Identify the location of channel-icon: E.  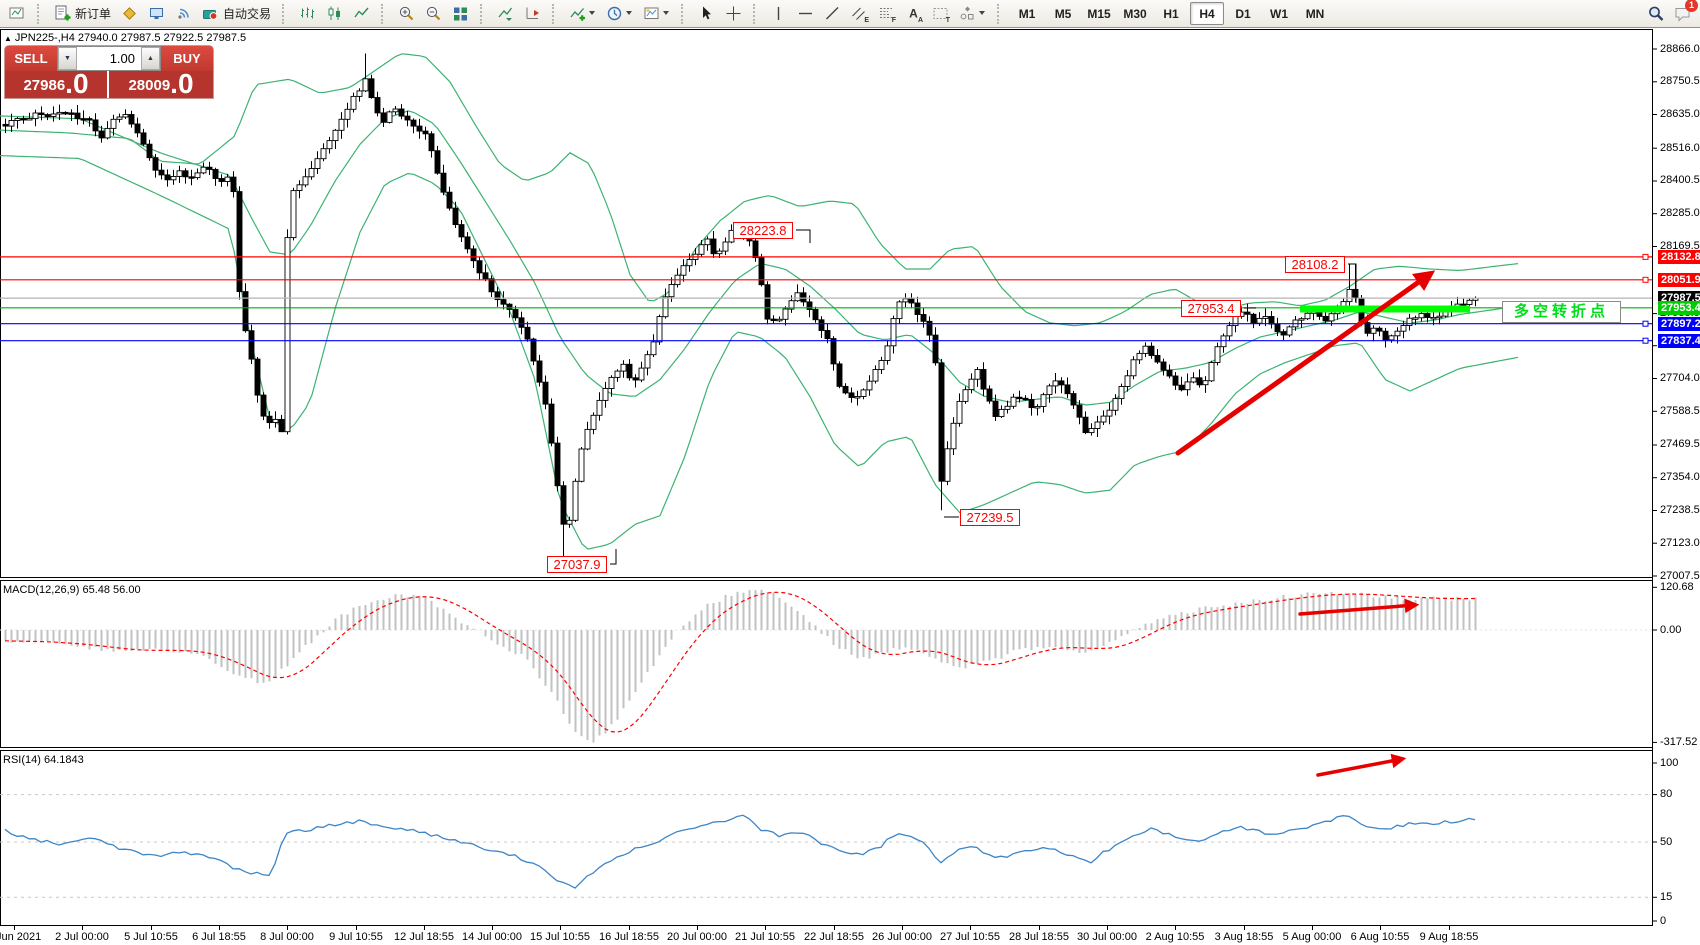
(860, 14).